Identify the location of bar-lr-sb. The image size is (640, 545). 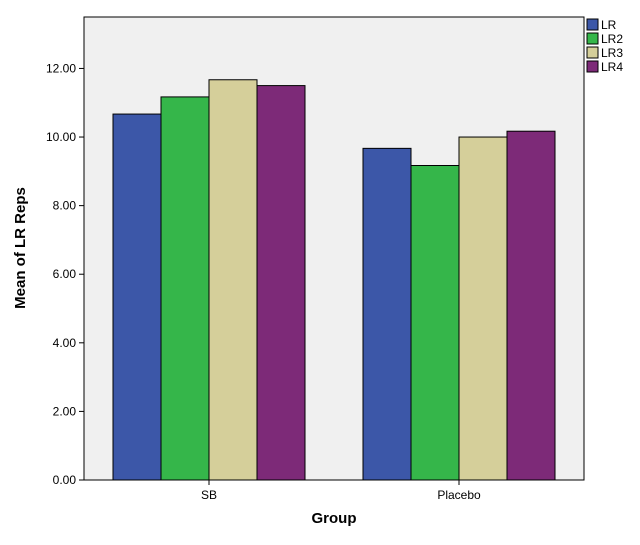
(137, 297).